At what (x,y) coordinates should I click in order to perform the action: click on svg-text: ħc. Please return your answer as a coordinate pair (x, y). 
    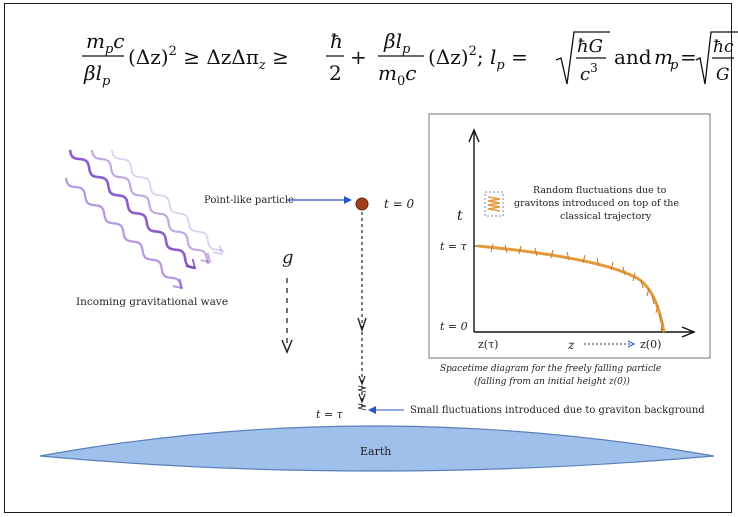
    Looking at the image, I should click on (723, 47).